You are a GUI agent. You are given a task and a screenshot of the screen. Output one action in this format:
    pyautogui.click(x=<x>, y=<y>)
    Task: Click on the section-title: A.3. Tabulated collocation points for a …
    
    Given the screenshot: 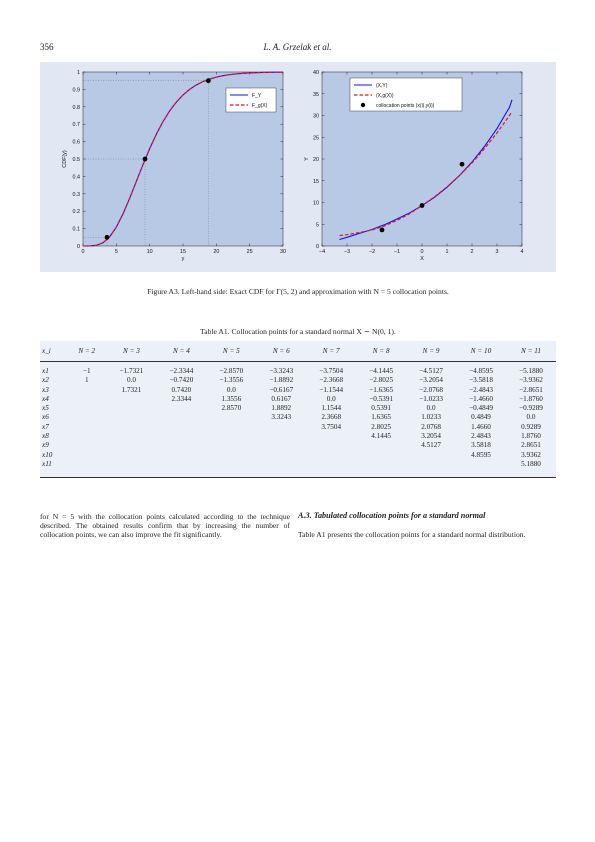 What is the action you would take?
    pyautogui.click(x=427, y=515)
    